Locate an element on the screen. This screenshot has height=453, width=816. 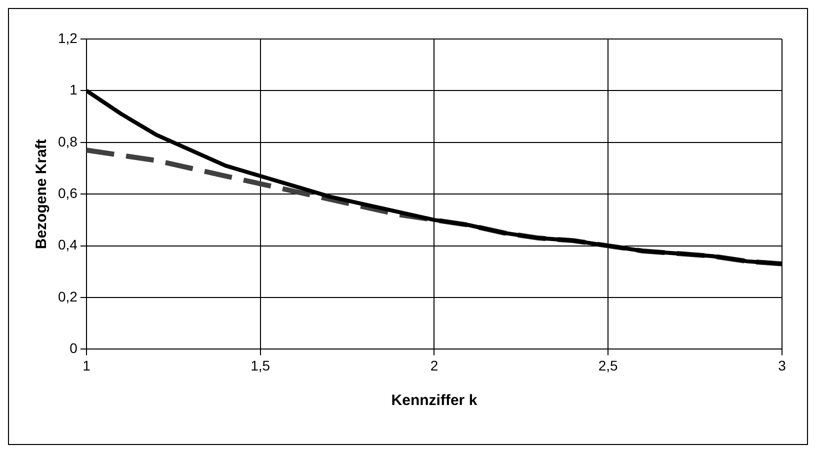
x-tick-label: 3 is located at coordinates (782, 365).